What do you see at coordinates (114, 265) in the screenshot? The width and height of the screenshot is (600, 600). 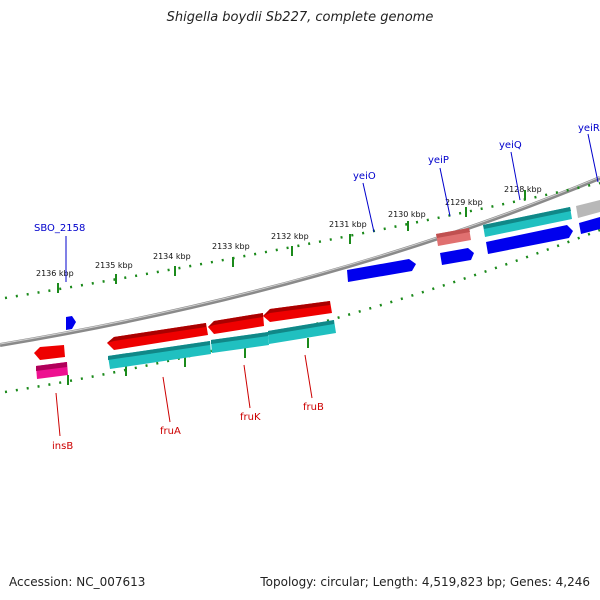 I see `scale-label: 2135 kbp` at bounding box center [114, 265].